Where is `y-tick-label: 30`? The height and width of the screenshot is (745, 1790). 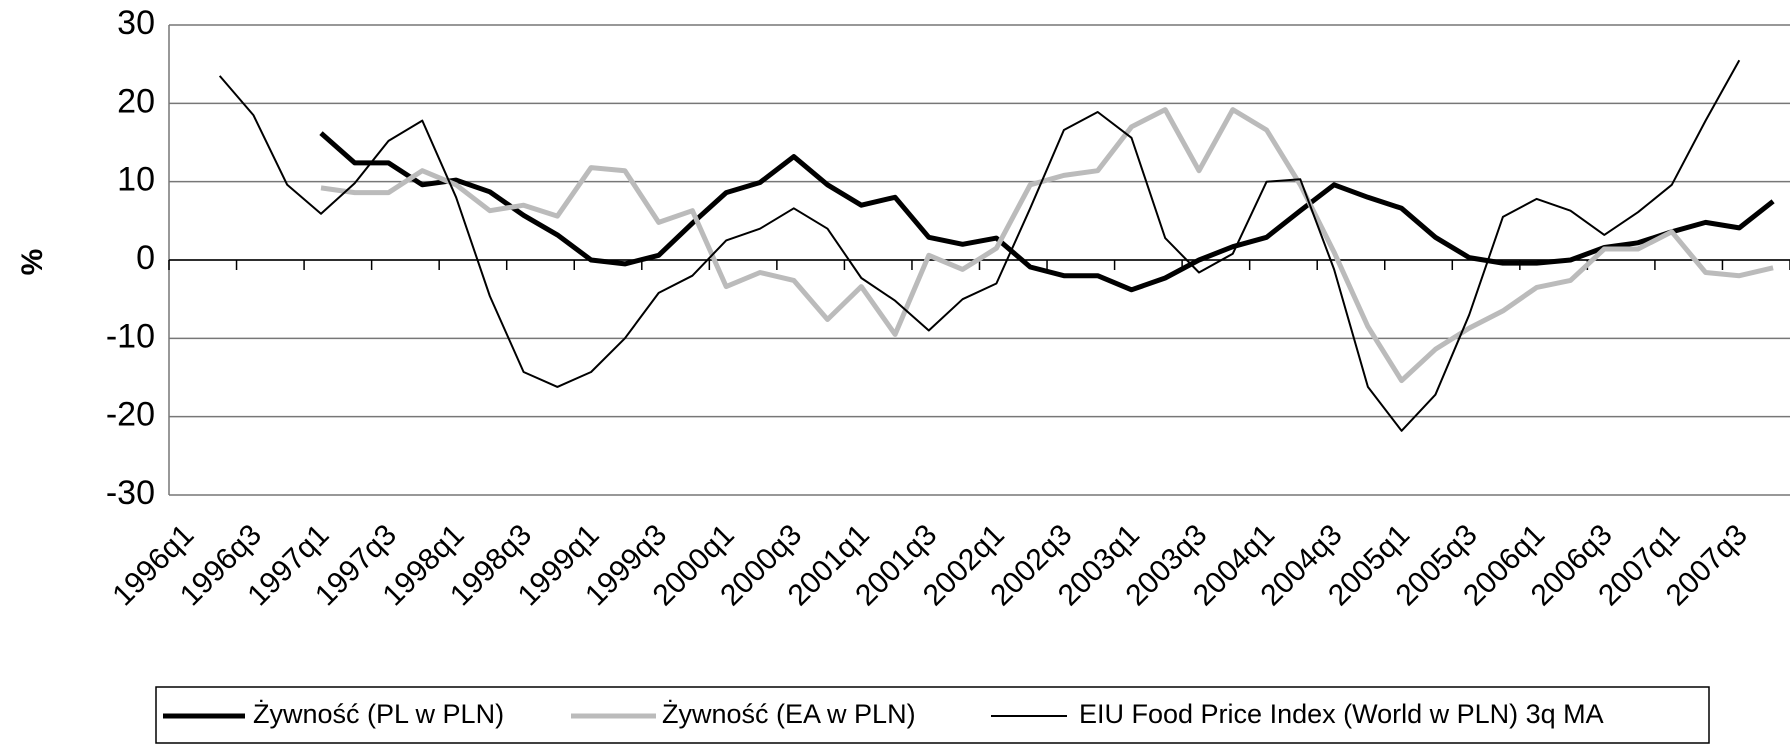 y-tick-label: 30 is located at coordinates (136, 23).